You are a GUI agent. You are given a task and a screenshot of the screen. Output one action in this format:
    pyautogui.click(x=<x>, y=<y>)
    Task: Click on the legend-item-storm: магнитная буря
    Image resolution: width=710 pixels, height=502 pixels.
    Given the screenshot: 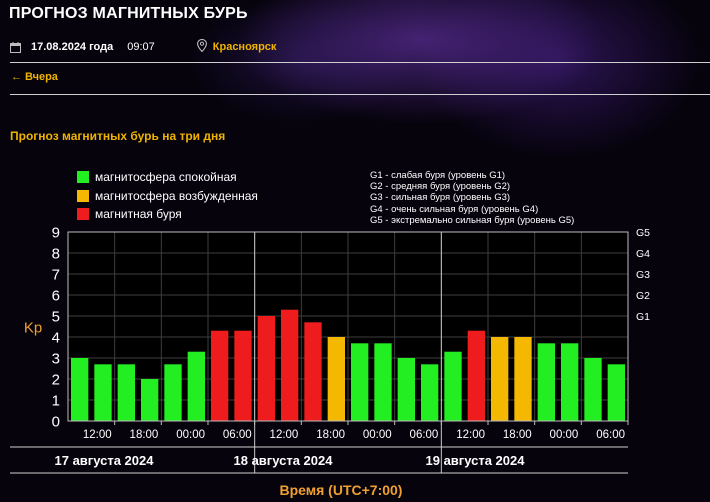 What is the action you would take?
    pyautogui.click(x=129, y=214)
    